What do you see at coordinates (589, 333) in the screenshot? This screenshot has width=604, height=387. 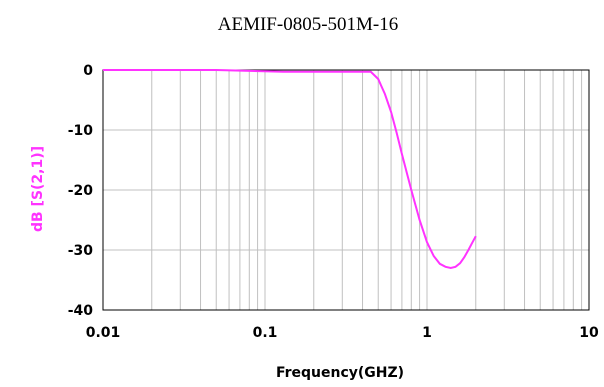 I see `x-tick-label: 10` at bounding box center [589, 333].